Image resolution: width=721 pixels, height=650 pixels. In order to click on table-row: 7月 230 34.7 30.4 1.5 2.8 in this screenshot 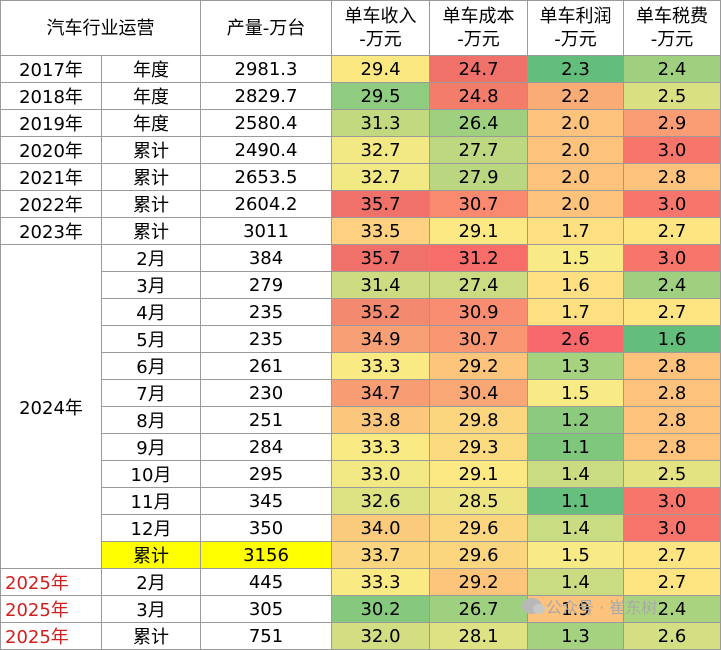, I will do `click(361, 393)`.